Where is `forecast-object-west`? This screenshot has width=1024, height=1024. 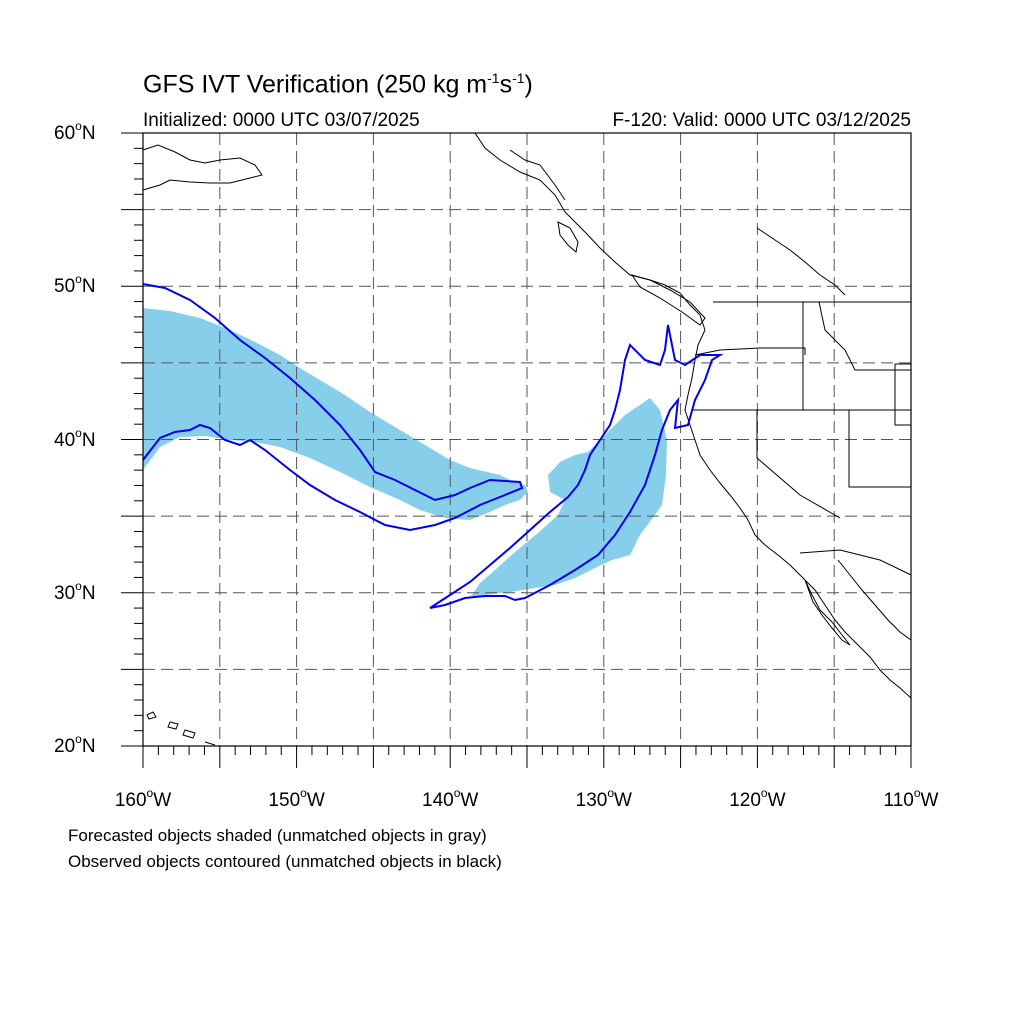 forecast-object-west is located at coordinates (335, 414).